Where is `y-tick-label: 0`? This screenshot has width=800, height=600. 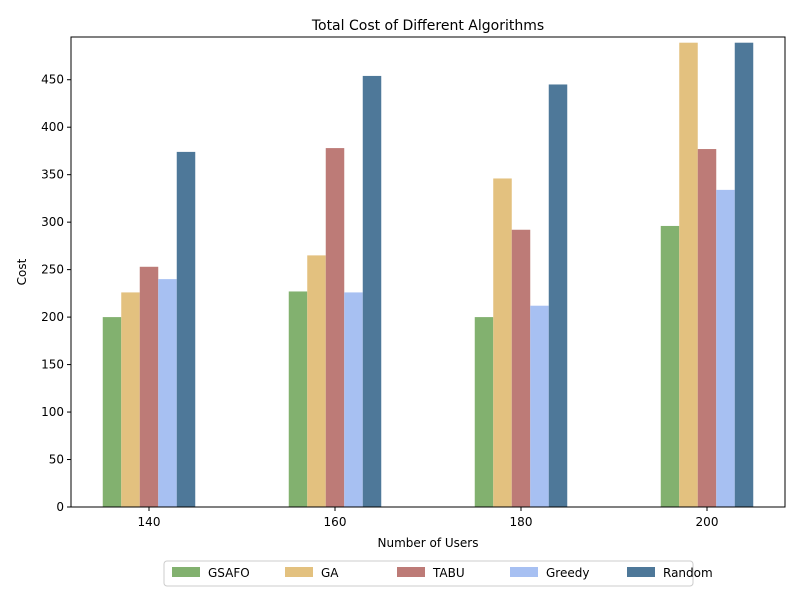 y-tick-label: 0 is located at coordinates (60, 507).